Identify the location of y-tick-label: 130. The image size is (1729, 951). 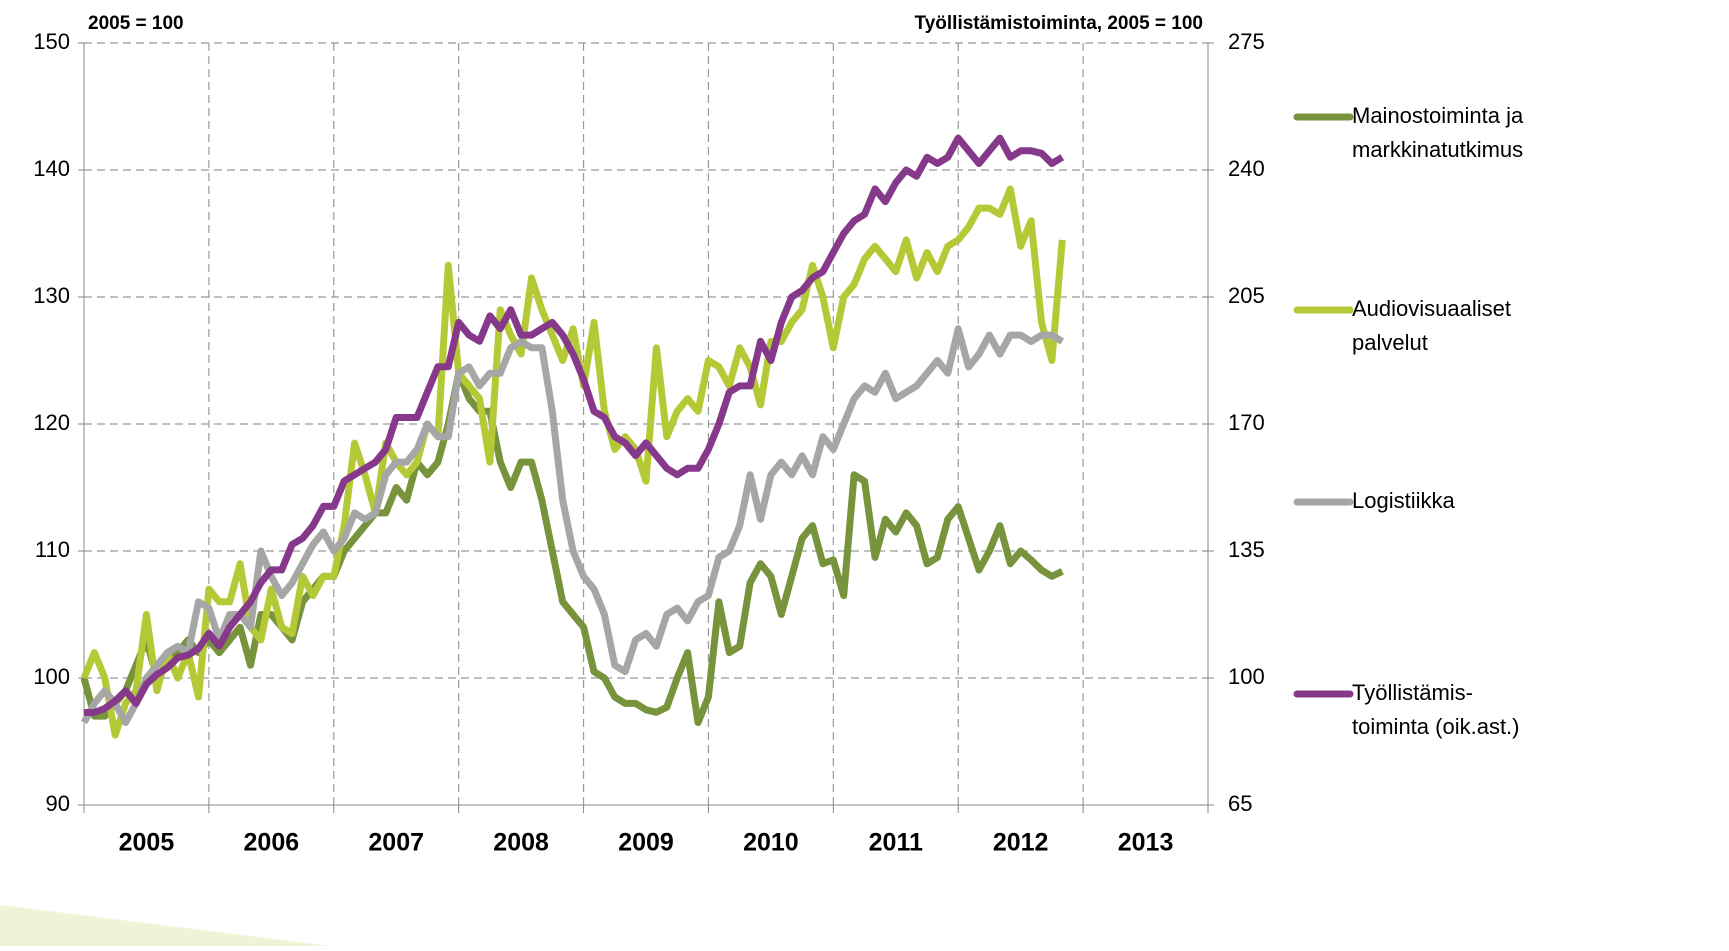
(51, 295).